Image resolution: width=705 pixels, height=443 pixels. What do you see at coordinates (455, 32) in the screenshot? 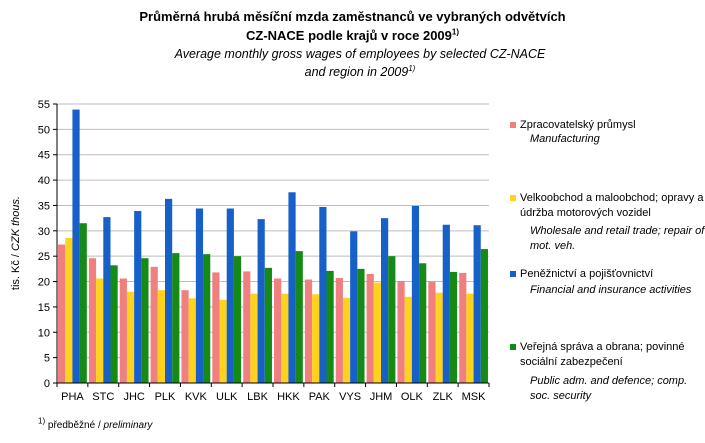
I see `title-footnote-mark: 1)` at bounding box center [455, 32].